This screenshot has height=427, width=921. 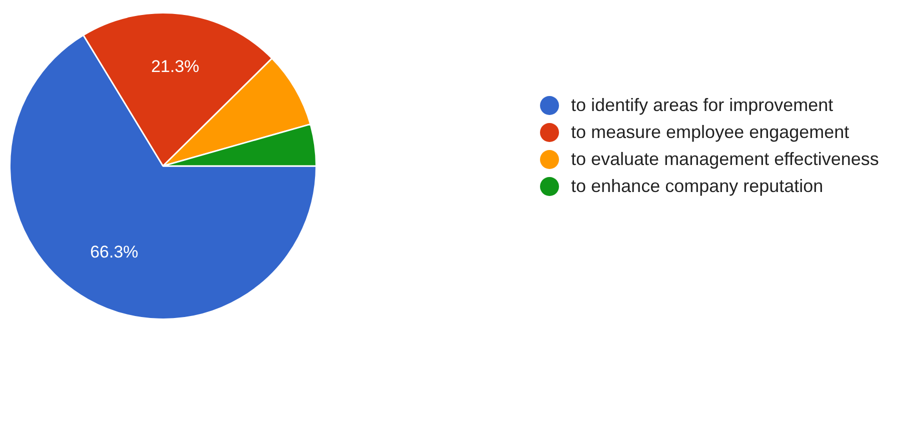 What do you see at coordinates (697, 186) in the screenshot?
I see `legend-label: to enhance company reputation` at bounding box center [697, 186].